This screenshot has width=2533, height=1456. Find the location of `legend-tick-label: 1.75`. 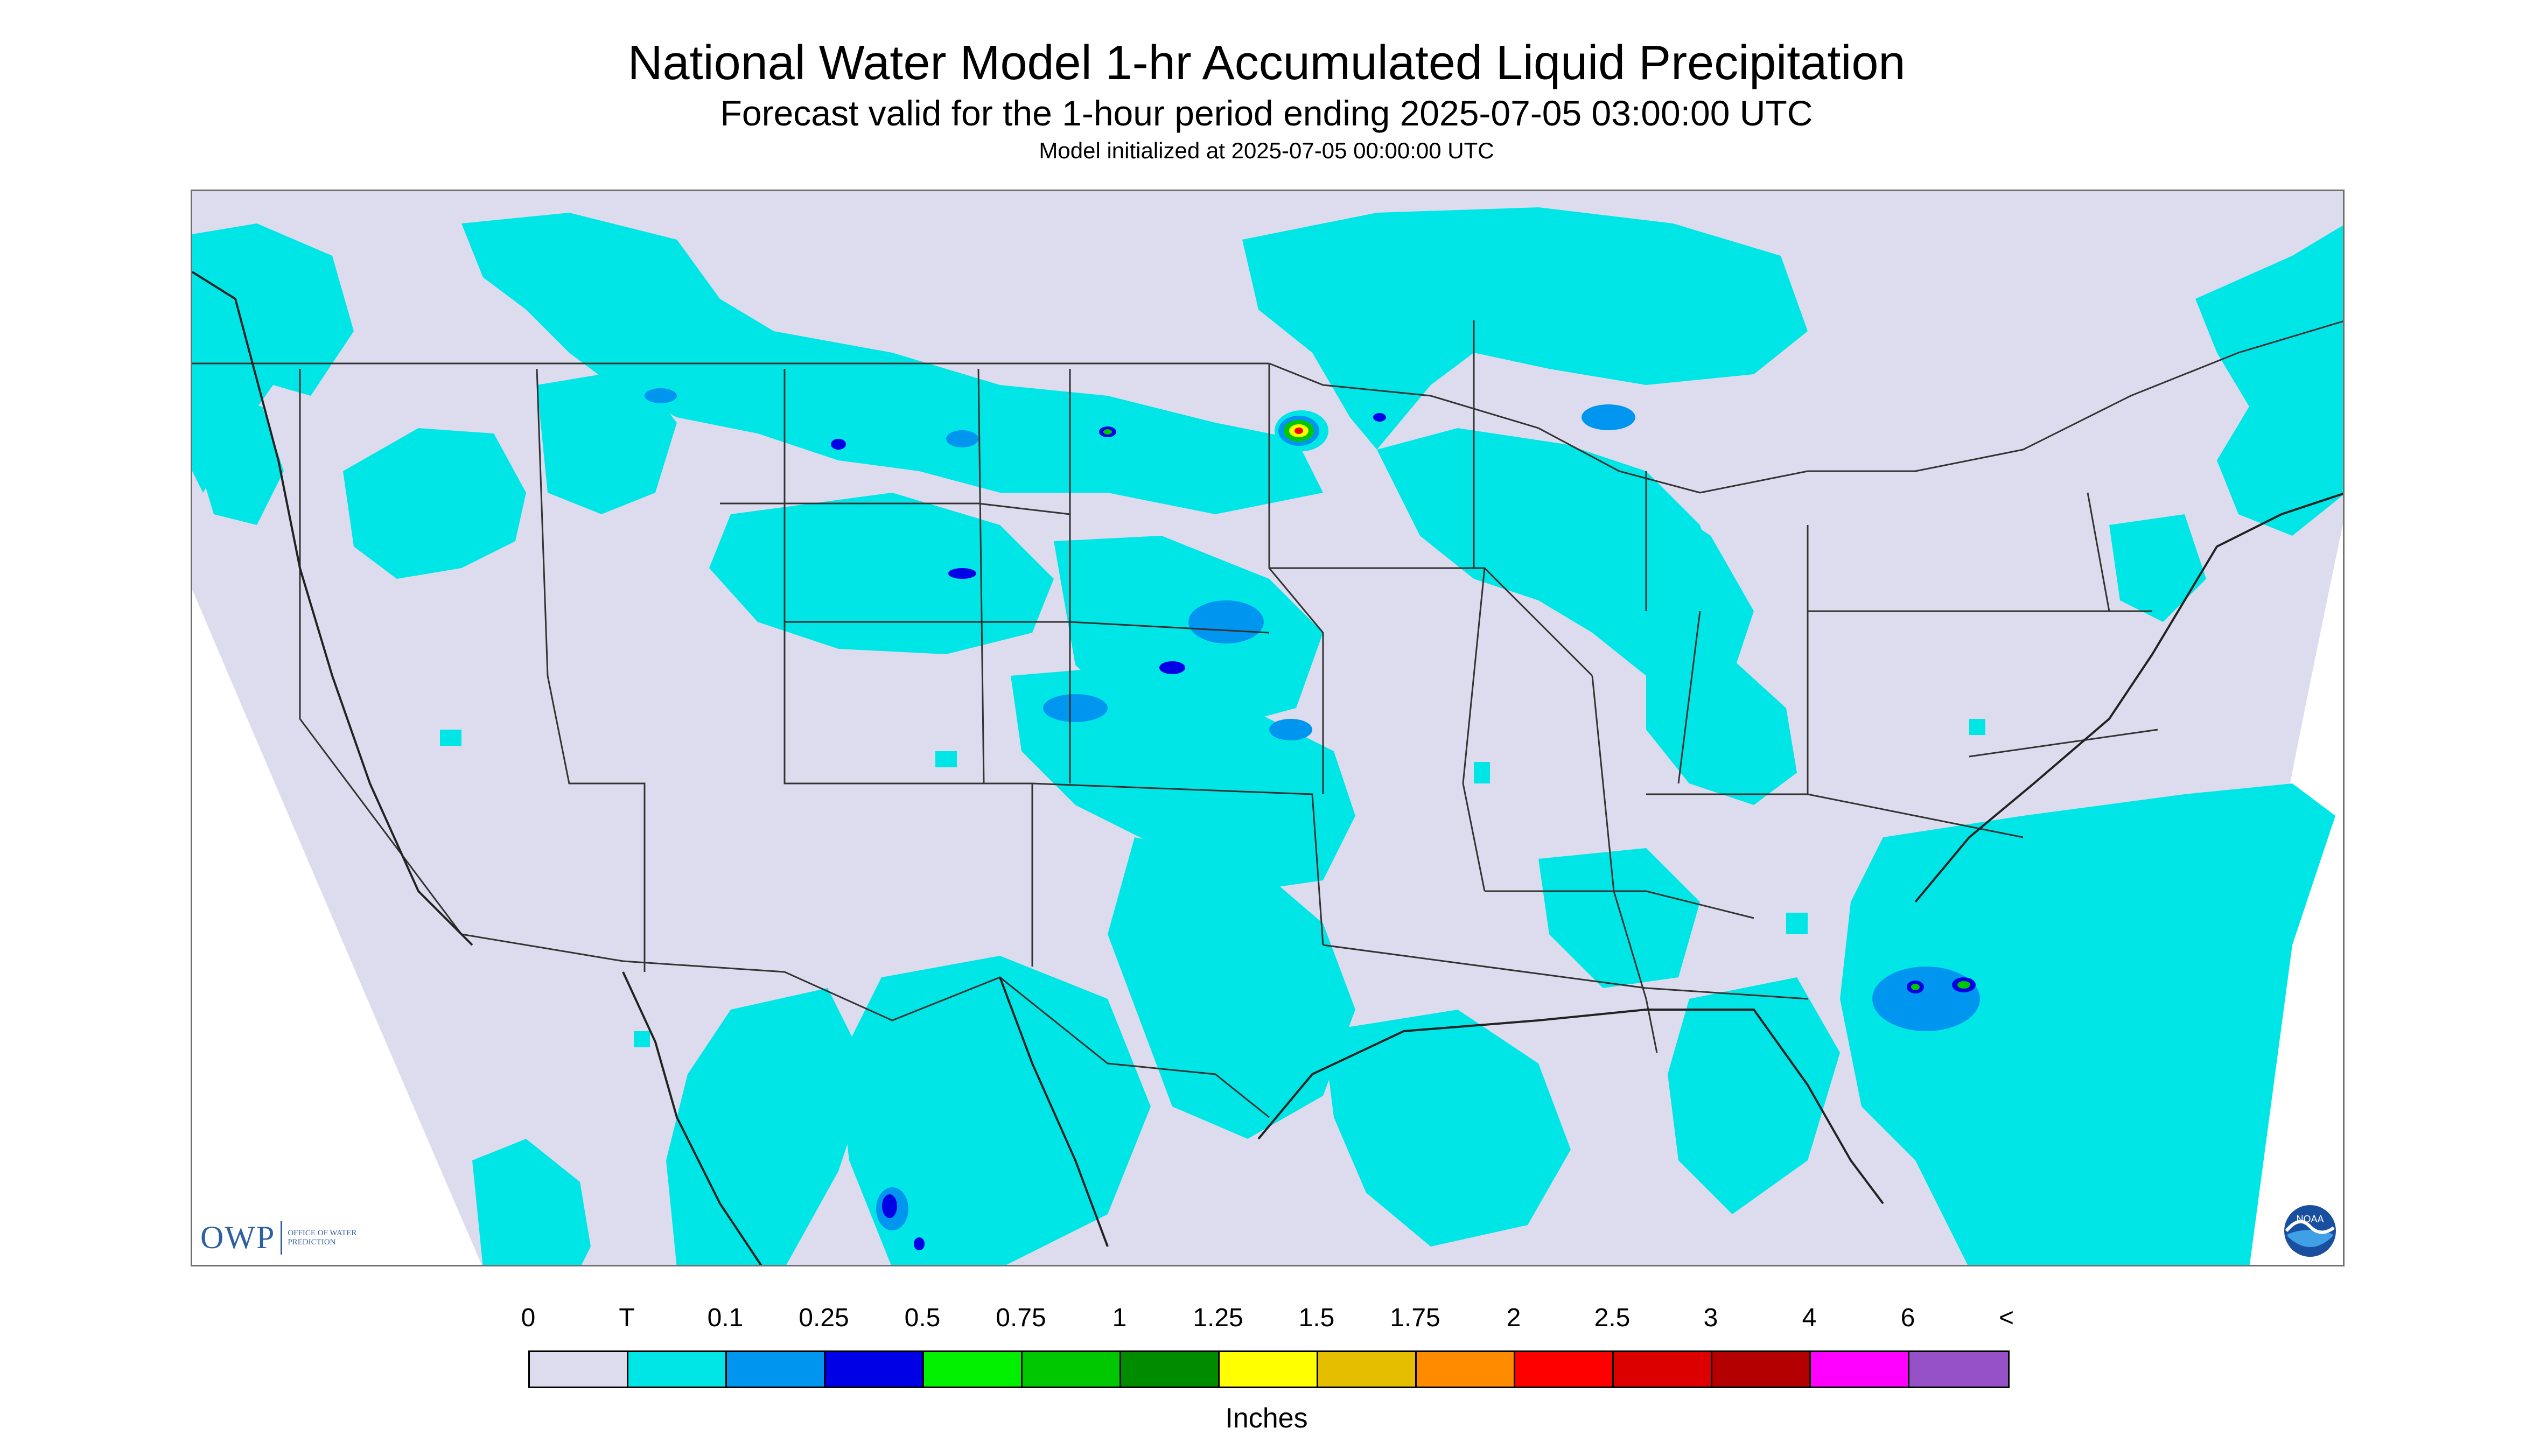

legend-tick-label: 1.75 is located at coordinates (1415, 1318).